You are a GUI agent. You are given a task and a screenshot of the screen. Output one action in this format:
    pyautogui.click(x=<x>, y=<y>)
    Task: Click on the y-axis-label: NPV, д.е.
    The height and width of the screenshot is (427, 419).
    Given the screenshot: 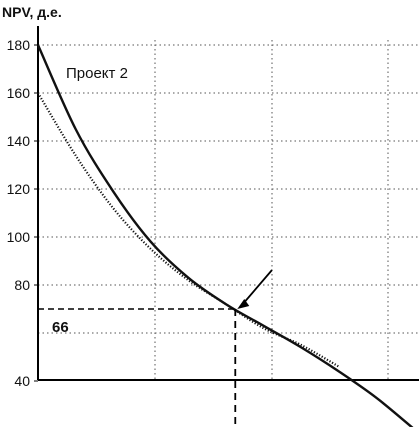 What is the action you would take?
    pyautogui.click(x=32, y=12)
    